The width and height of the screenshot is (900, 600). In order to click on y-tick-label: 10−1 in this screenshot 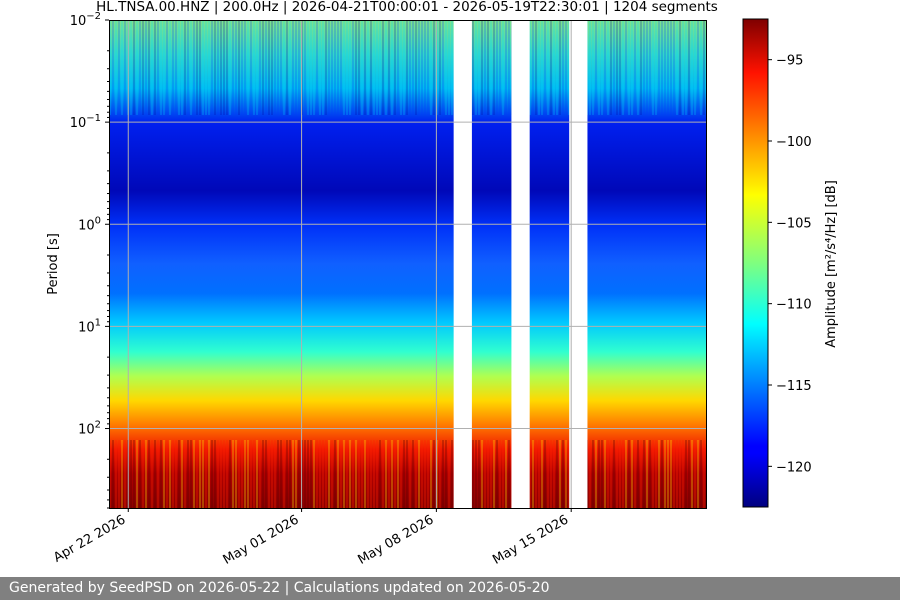, I will do `click(85, 122)`.